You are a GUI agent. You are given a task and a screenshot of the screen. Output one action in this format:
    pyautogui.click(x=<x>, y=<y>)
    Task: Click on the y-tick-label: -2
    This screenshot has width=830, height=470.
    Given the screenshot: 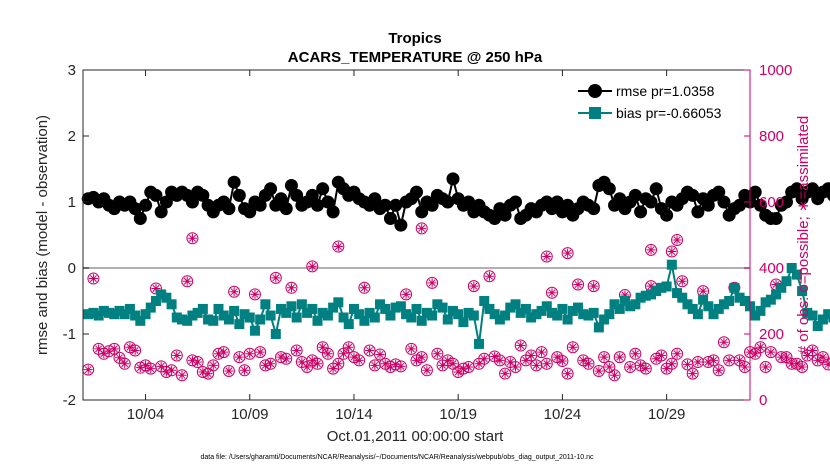 What is the action you would take?
    pyautogui.click(x=69, y=400)
    